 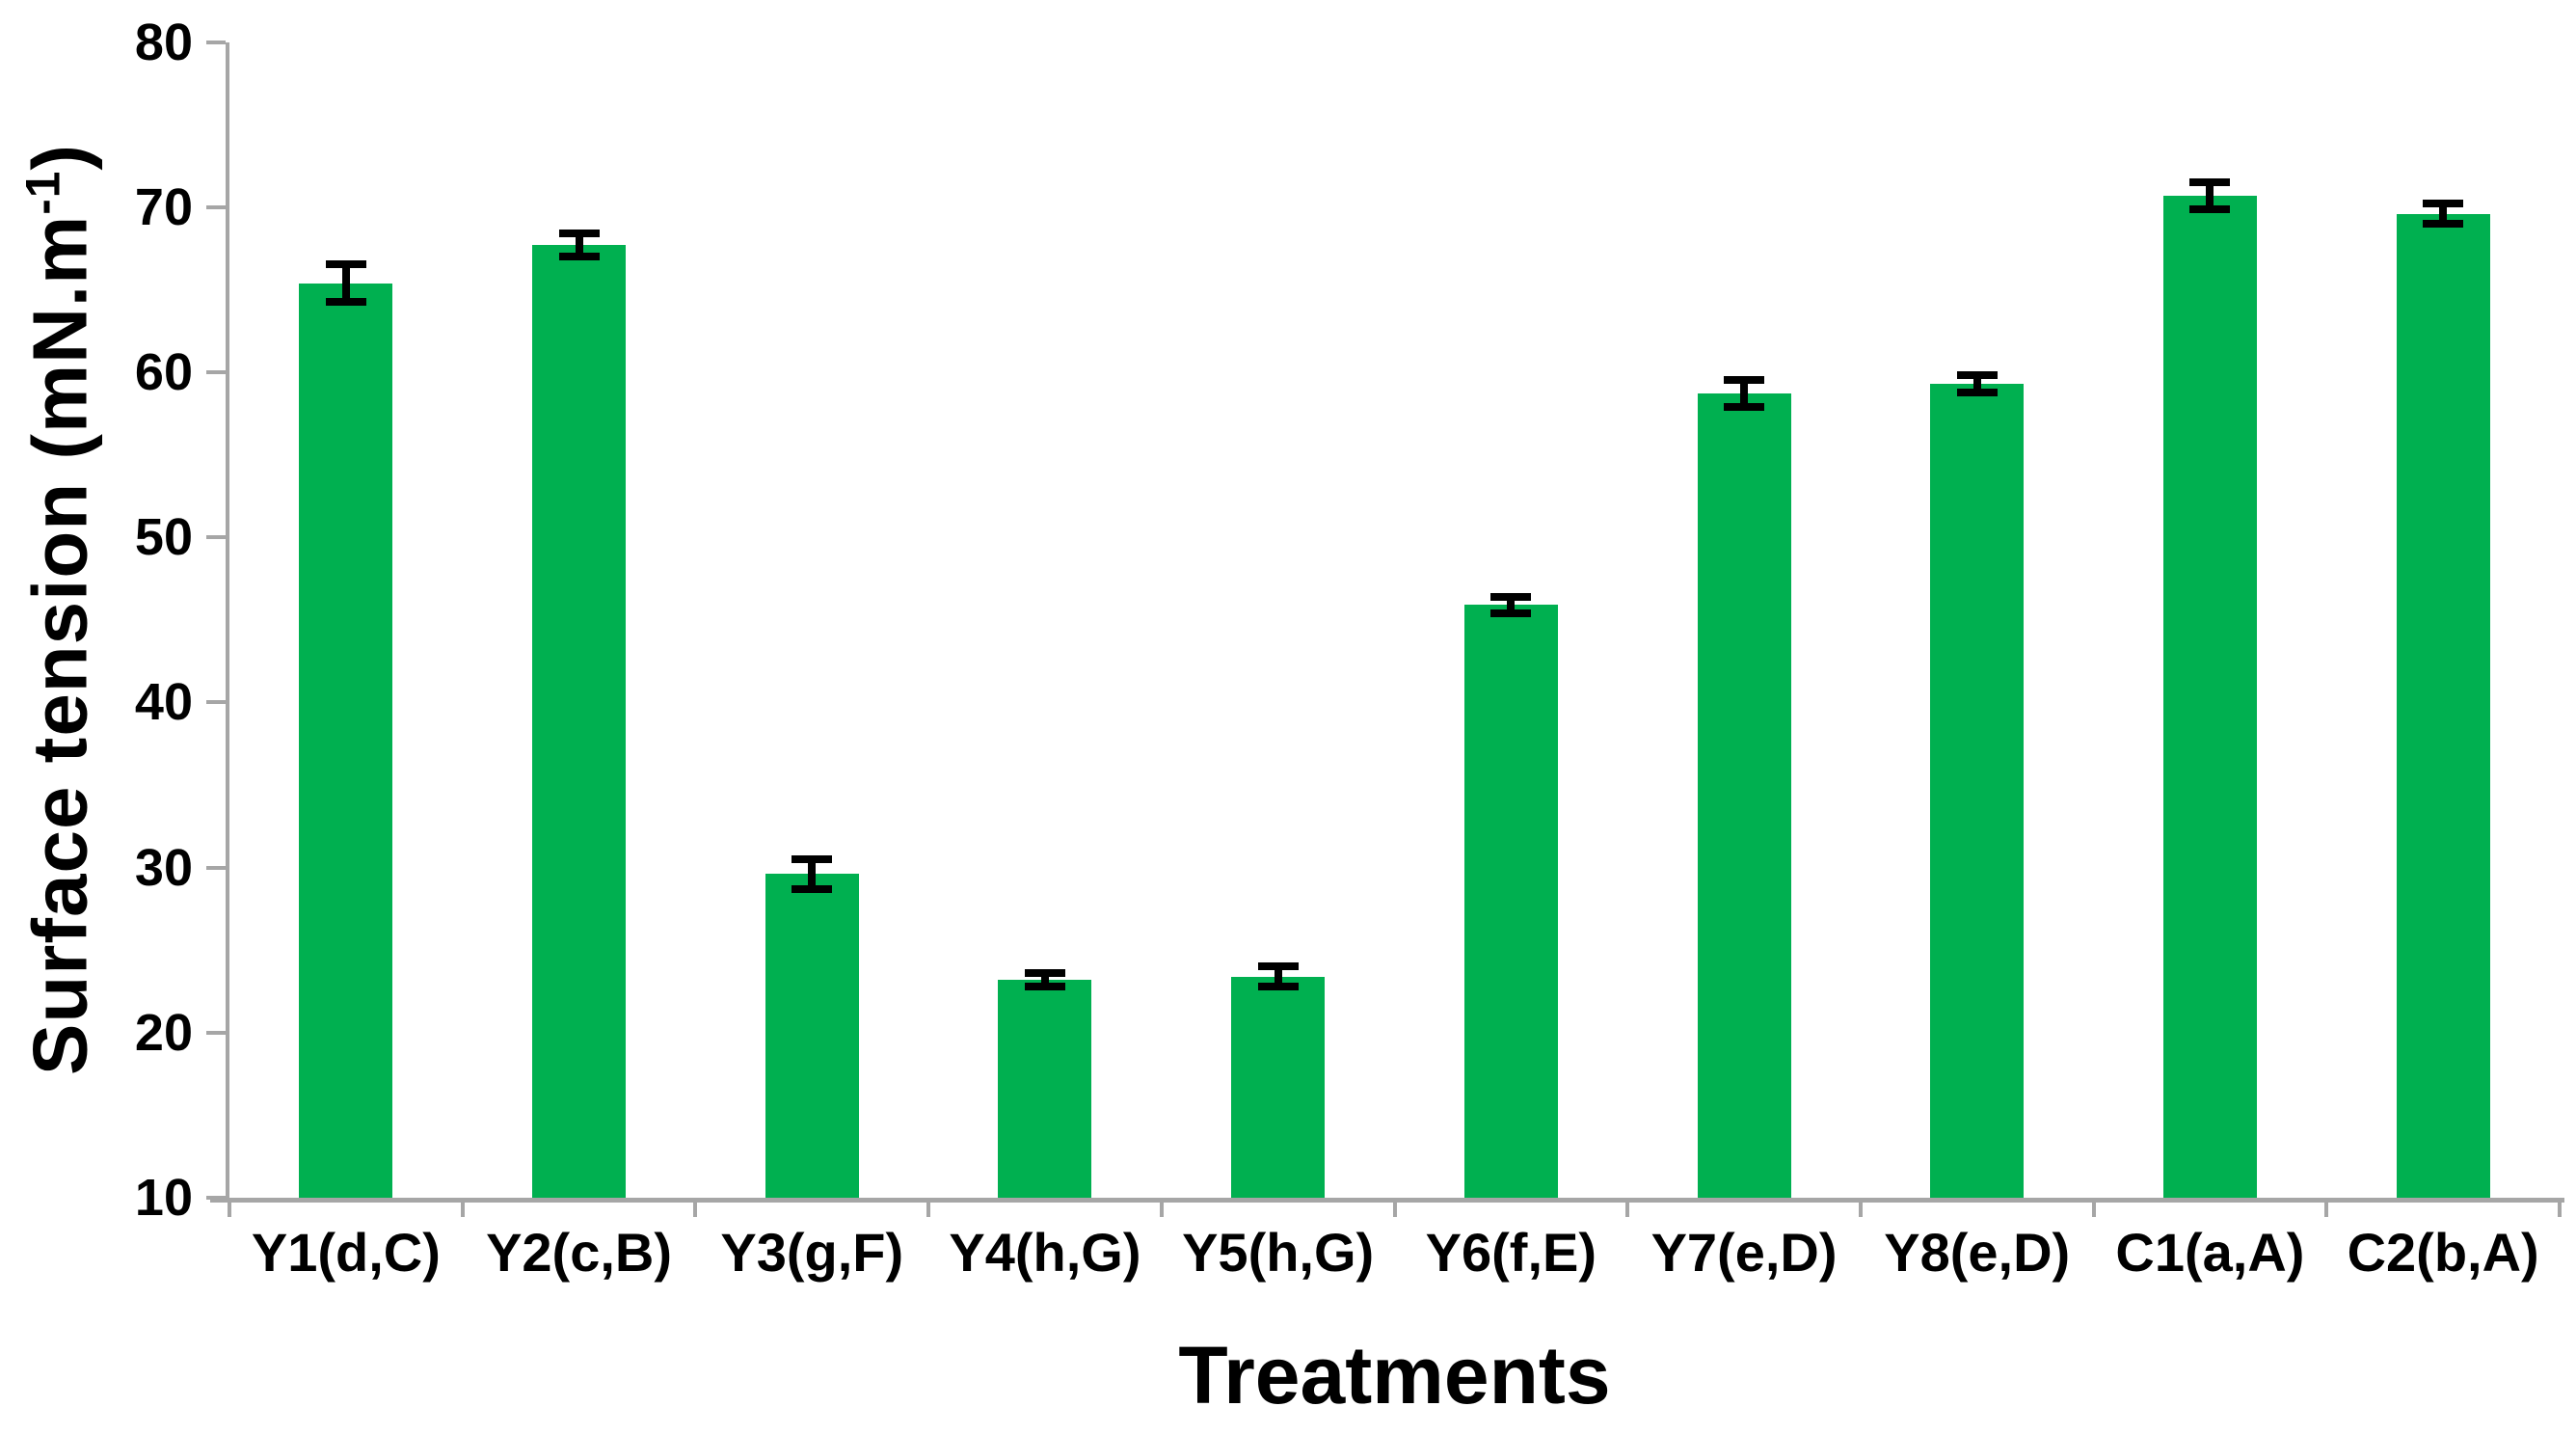 I want to click on x-tick-label: Y7(e,D), so click(x=1744, y=1252).